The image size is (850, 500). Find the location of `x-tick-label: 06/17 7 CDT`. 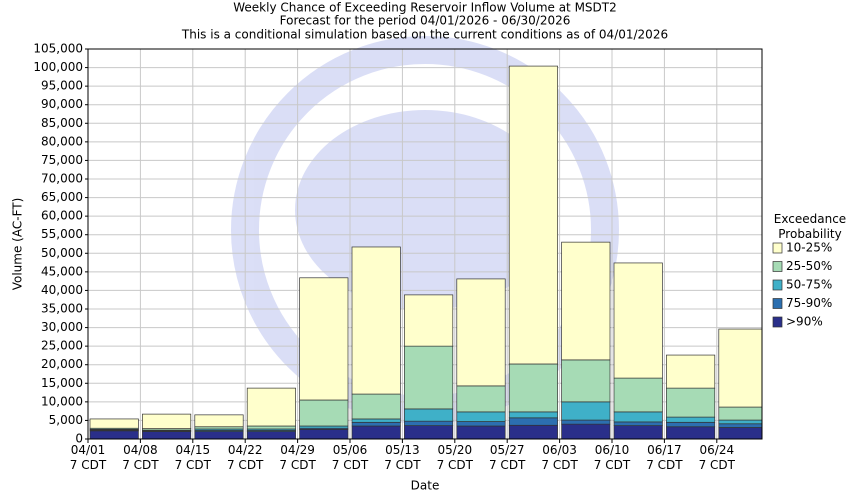

x-tick-label: 06/17 7 CDT is located at coordinates (664, 457).